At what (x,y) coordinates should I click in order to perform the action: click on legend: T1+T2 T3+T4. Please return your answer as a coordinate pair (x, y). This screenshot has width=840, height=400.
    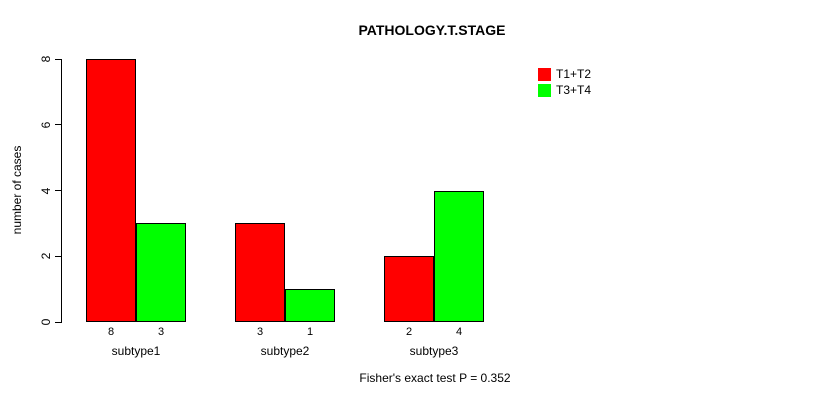
    Looking at the image, I should click on (564, 82).